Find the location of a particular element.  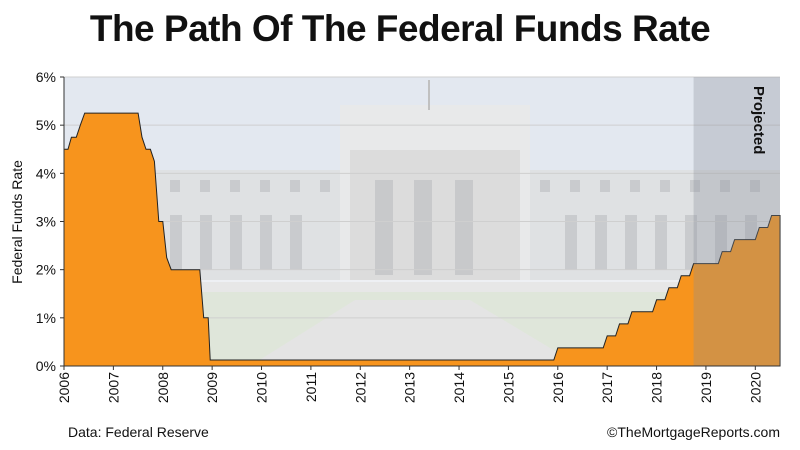

y-tick-label: 1% is located at coordinates (46, 318).